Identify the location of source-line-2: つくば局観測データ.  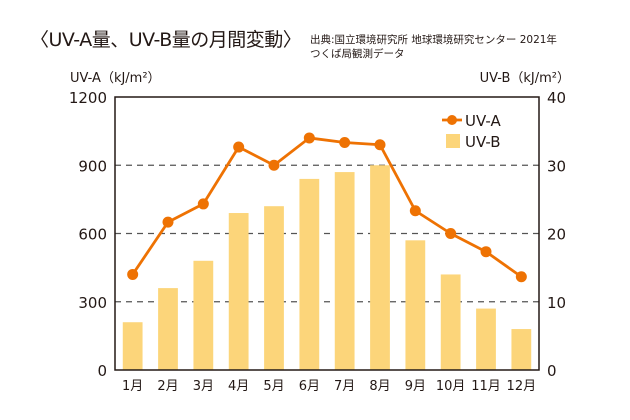
(357, 54).